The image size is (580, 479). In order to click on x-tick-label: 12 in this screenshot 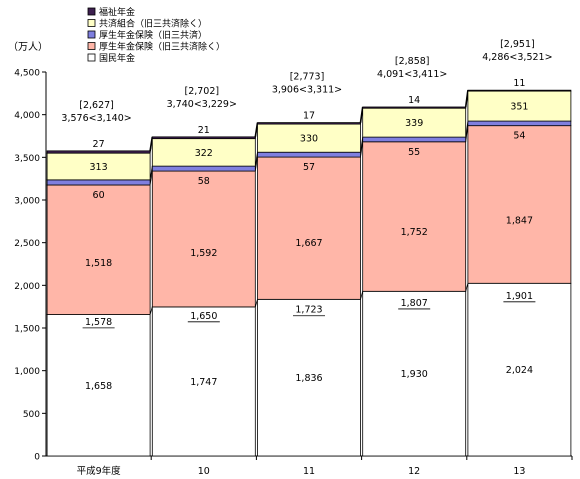, I will do `click(414, 471)`.